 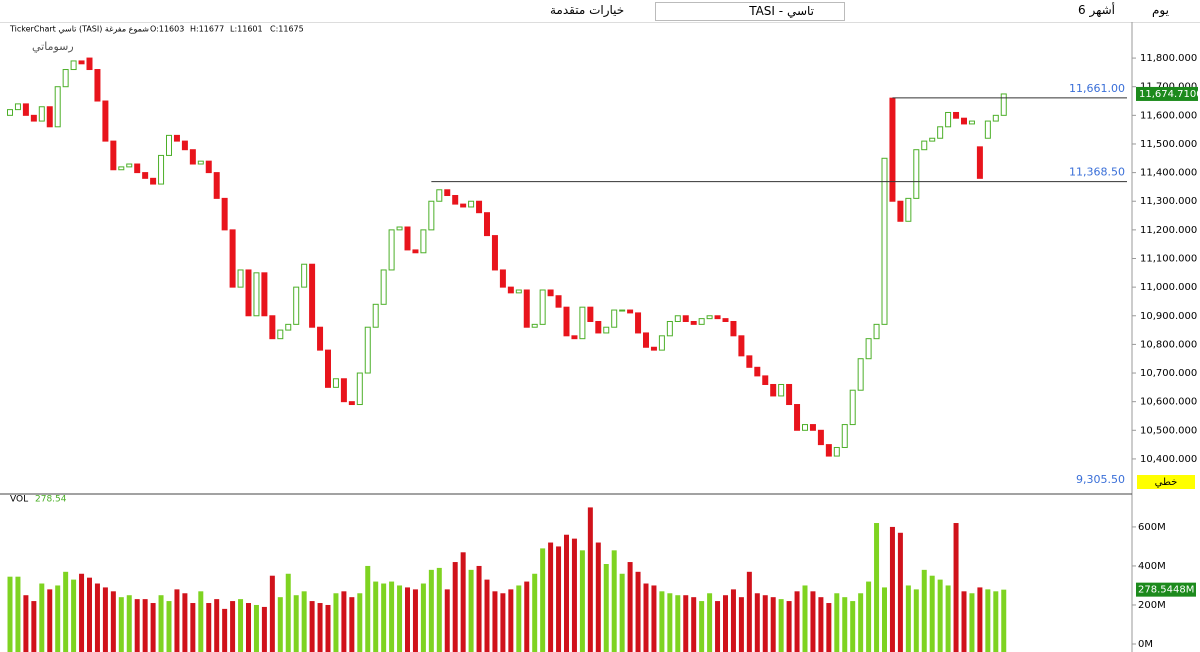 I want to click on symbol: TASI - تاسي, so click(x=781, y=11).